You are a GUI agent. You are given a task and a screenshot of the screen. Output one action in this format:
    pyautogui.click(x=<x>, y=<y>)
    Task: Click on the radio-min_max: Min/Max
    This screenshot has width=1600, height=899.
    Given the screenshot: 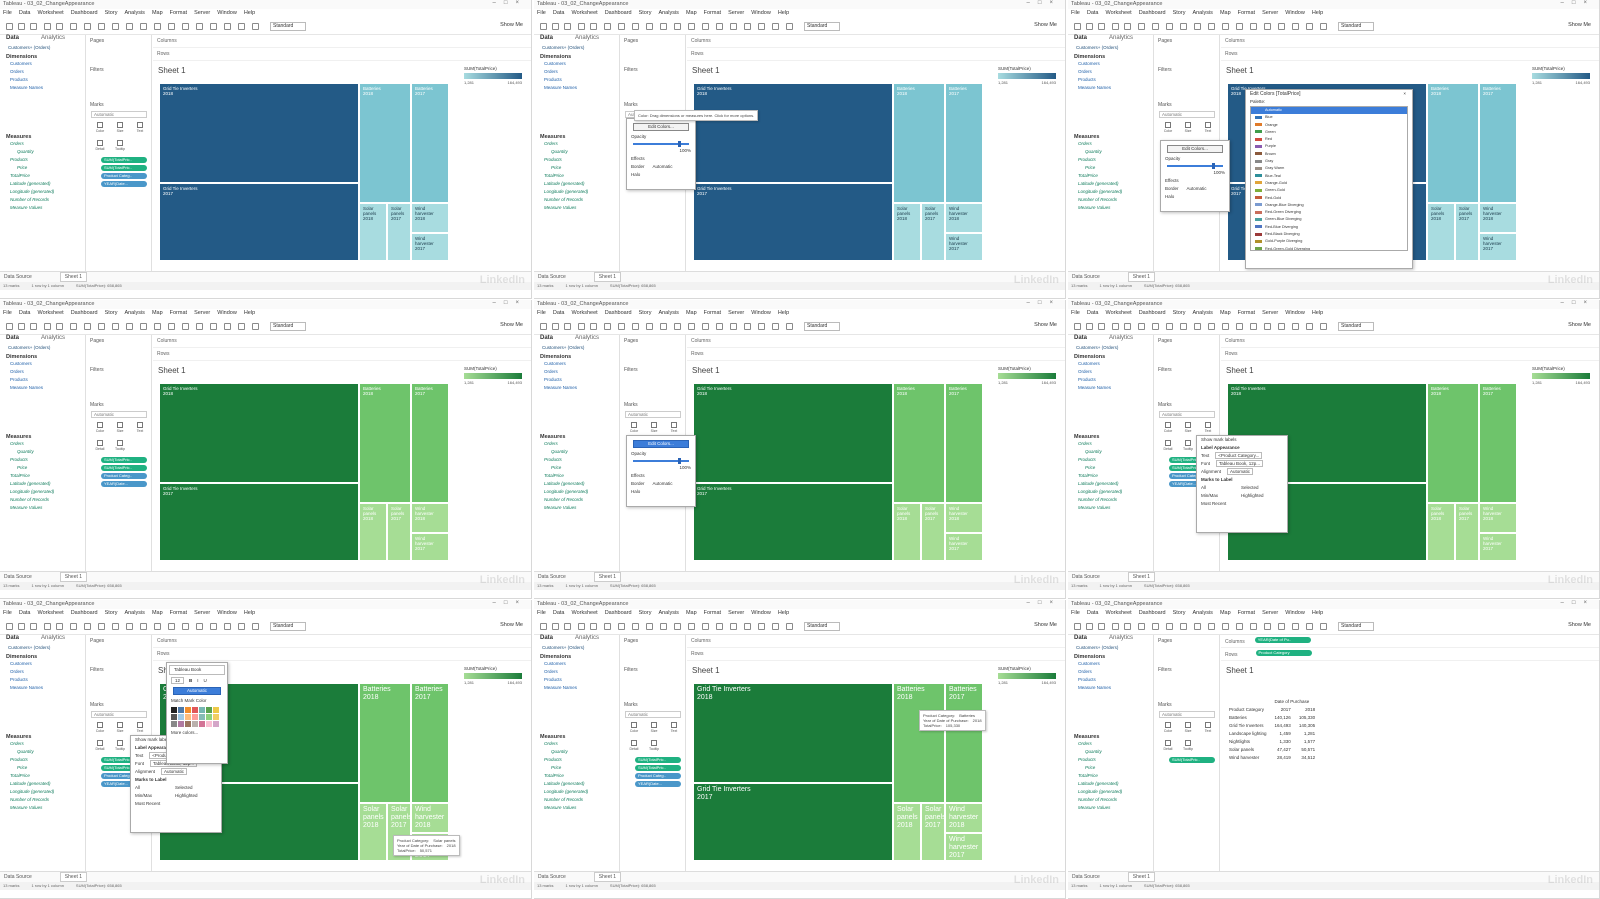 What is the action you would take?
    pyautogui.click(x=144, y=795)
    